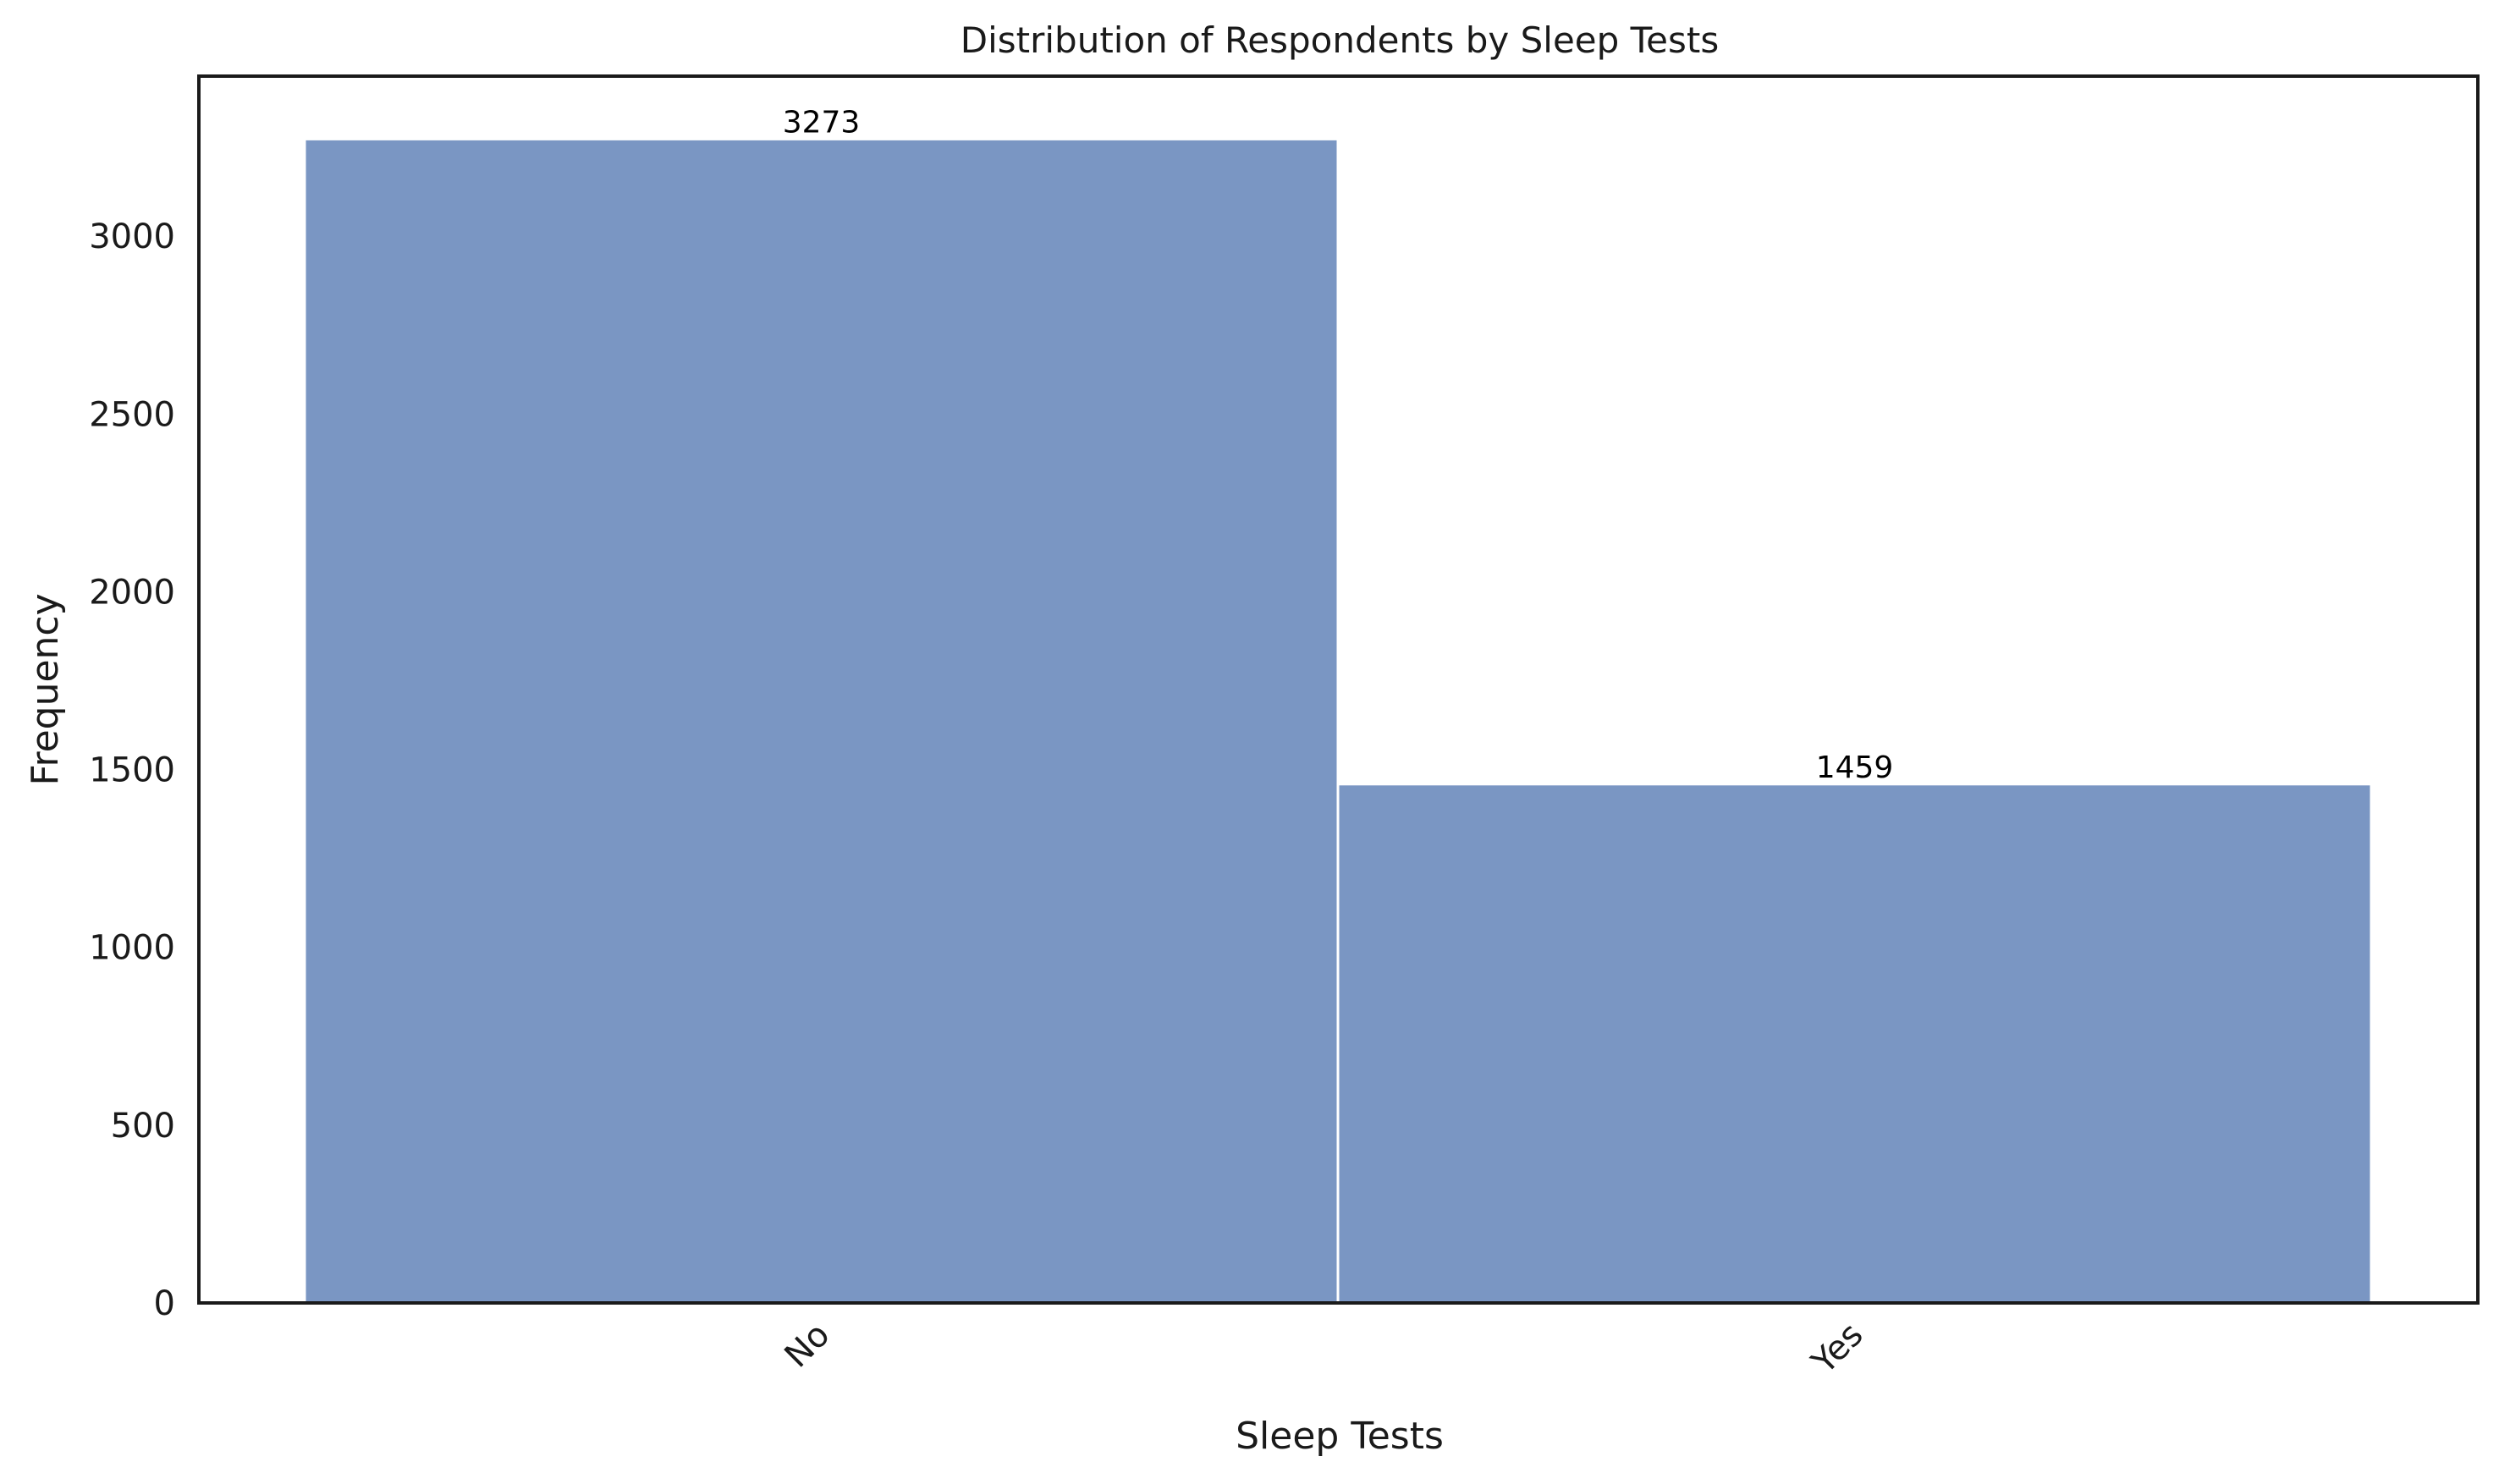 The height and width of the screenshot is (1484, 2499). I want to click on x-tick-label-no: No, so click(808, 1346).